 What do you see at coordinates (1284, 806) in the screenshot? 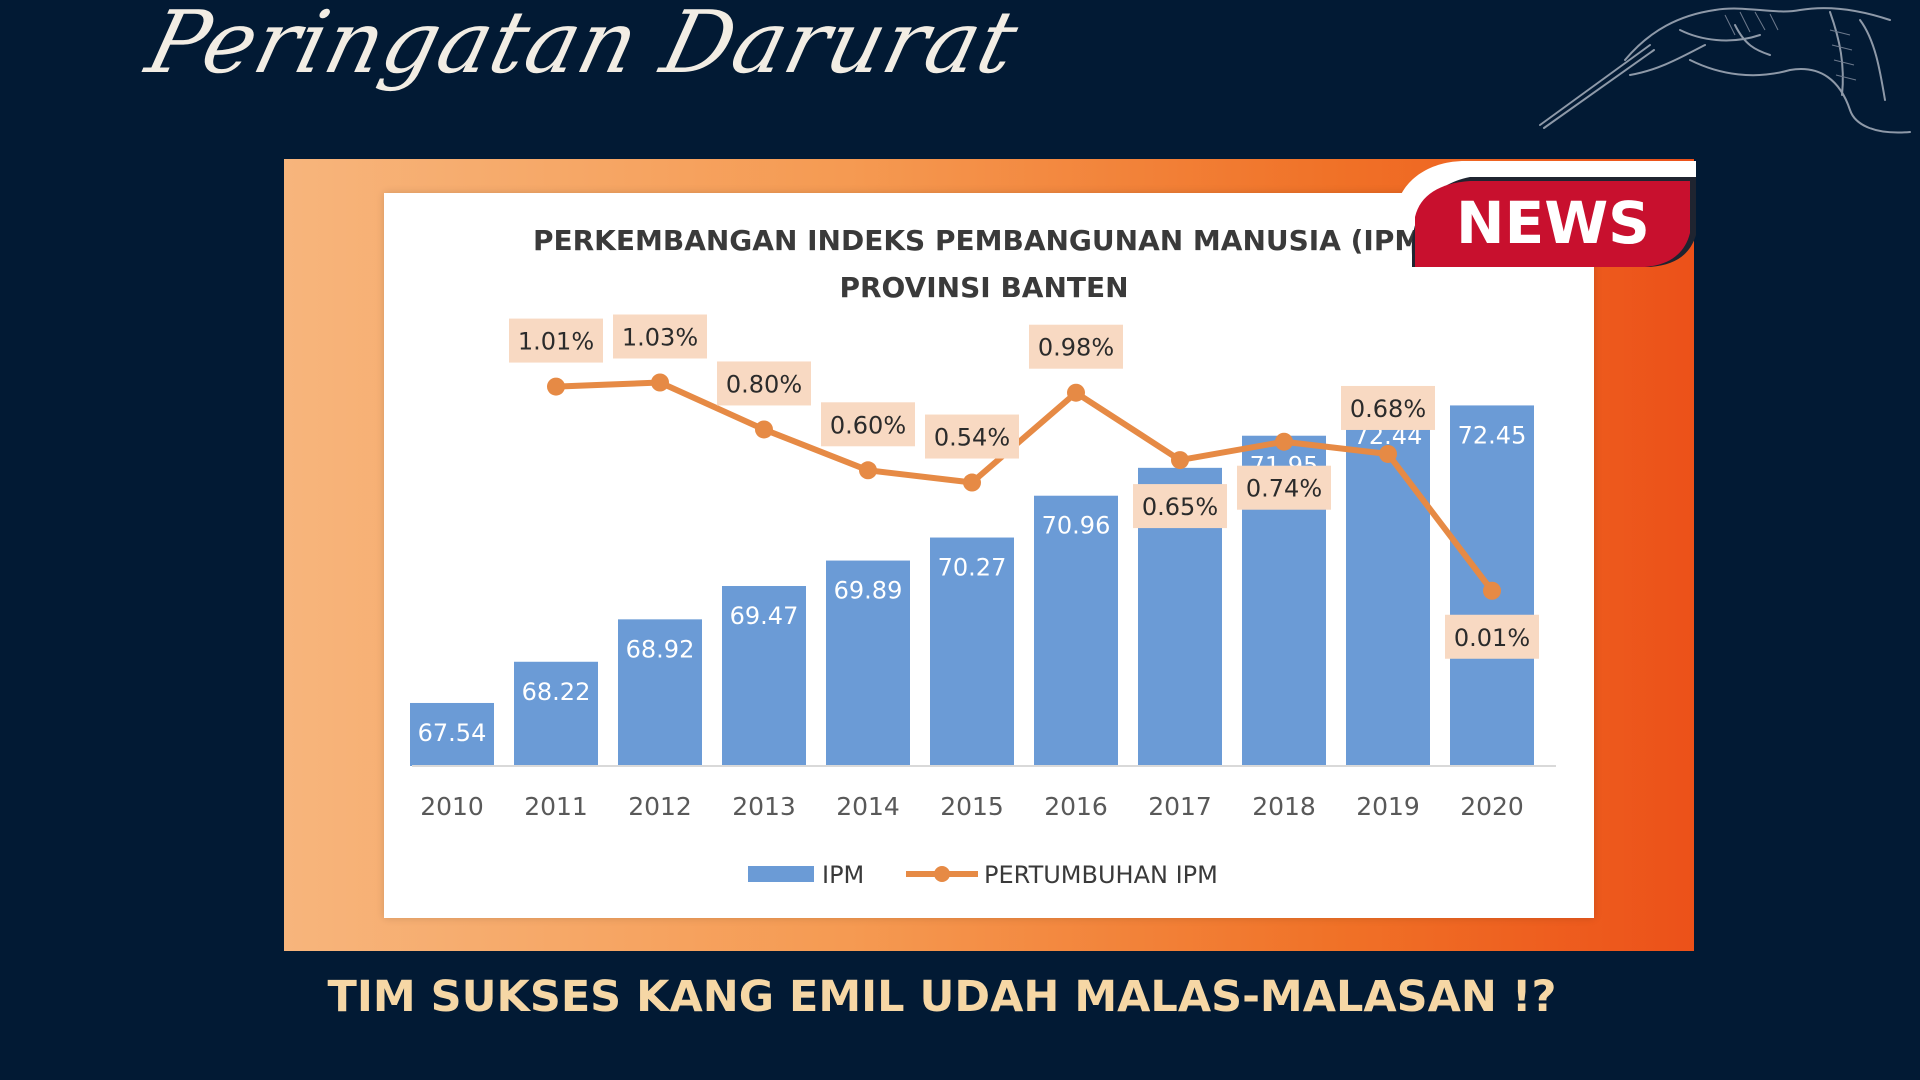
I see `x-tick-2018: 2018` at bounding box center [1284, 806].